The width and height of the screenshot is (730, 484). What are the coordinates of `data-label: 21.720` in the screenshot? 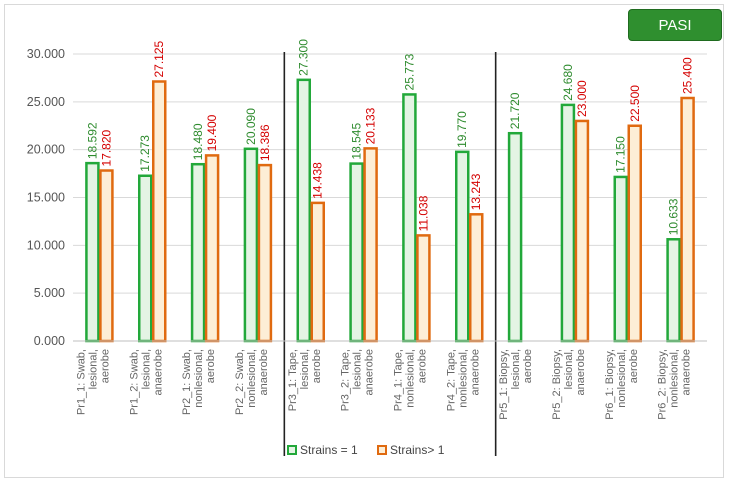 It's located at (515, 110).